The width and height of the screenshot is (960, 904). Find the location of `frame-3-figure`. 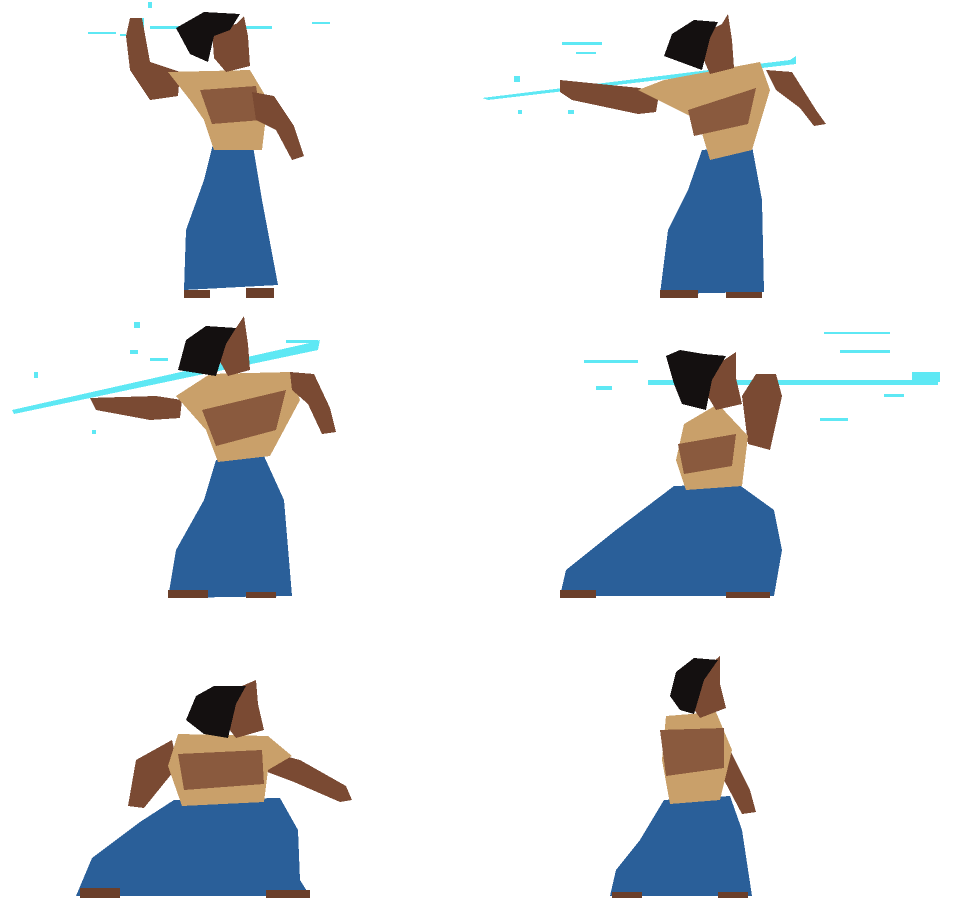

frame-3-figure is located at coordinates (174, 457).